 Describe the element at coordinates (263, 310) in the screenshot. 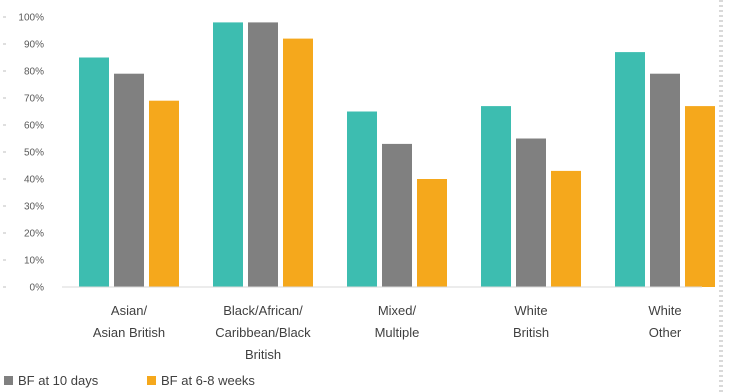

I see `x-category-label-line: Black/African/` at that location.